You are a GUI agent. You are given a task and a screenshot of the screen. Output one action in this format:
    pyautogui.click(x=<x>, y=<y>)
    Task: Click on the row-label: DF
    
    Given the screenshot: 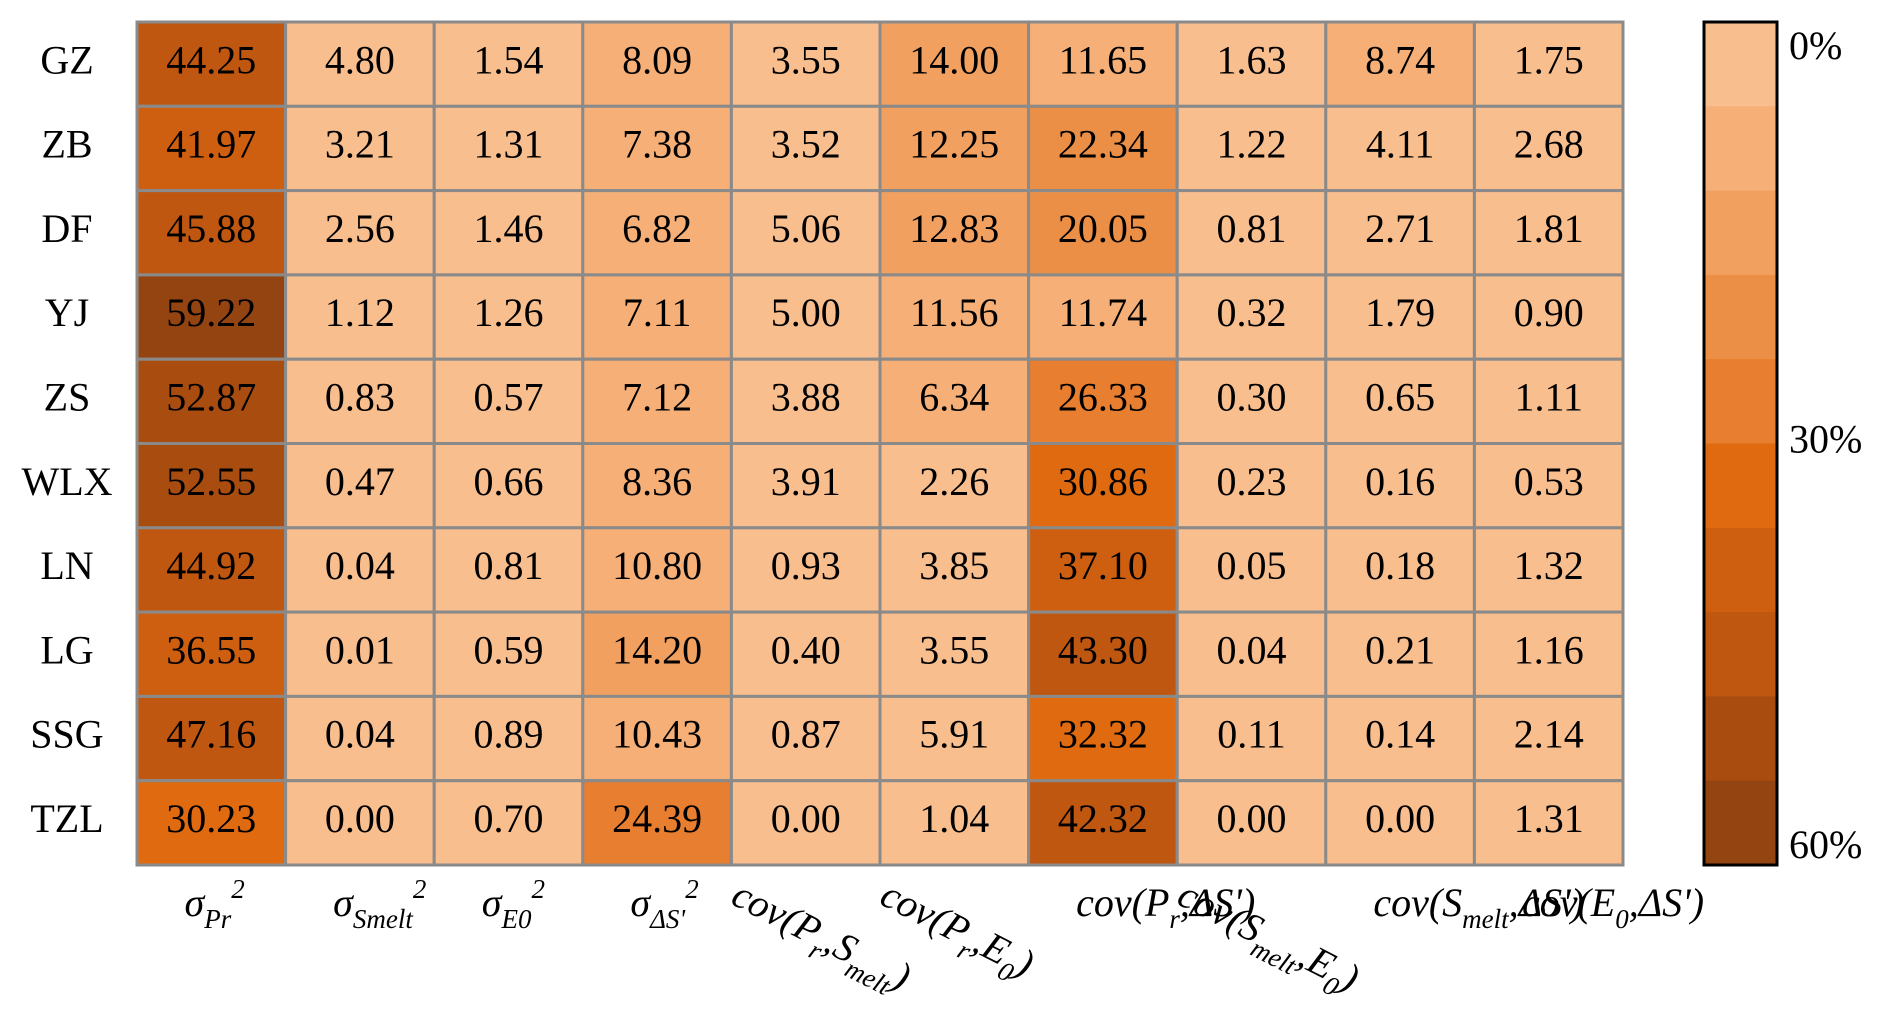 What is the action you would take?
    pyautogui.click(x=66, y=228)
    